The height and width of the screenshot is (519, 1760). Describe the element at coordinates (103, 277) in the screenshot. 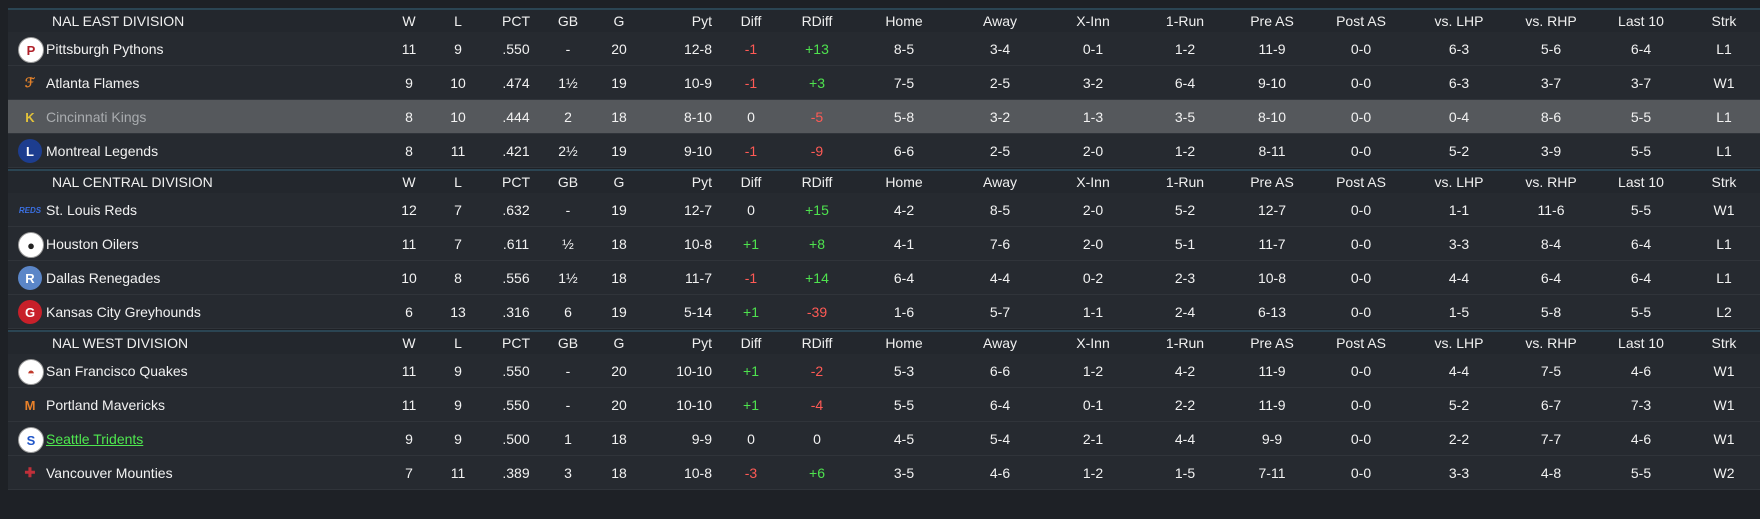

I see `team-name-link: Dallas Renegades` at that location.